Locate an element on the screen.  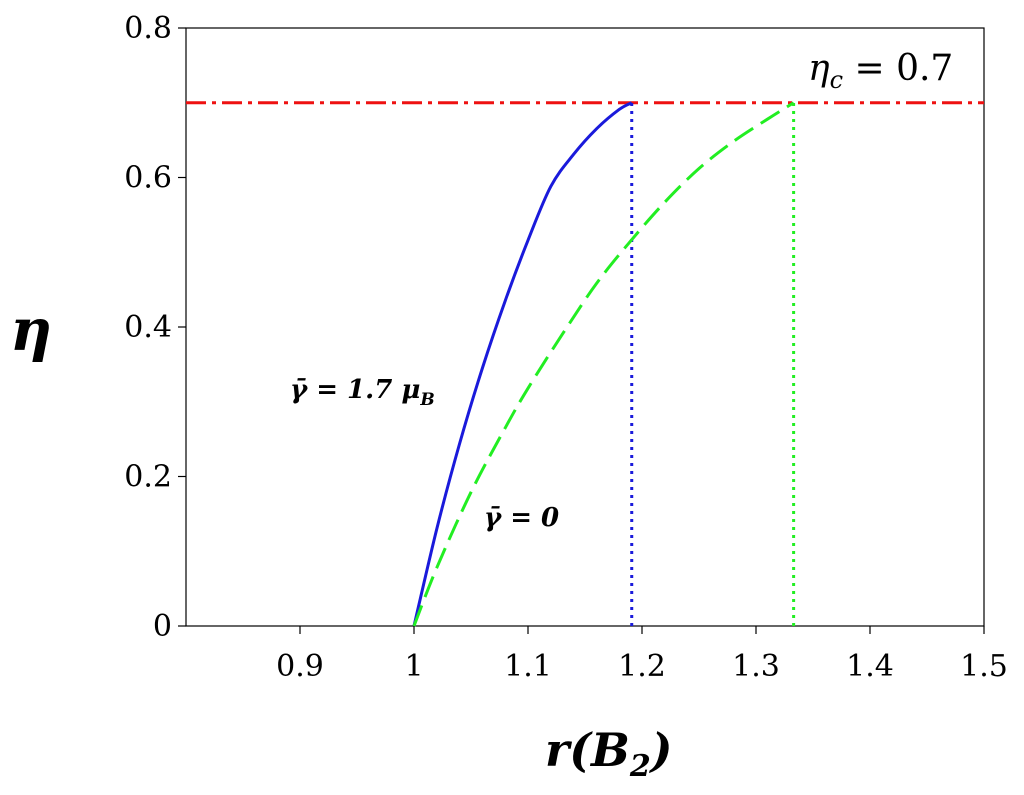
y-tick-label: 0.2 is located at coordinates (148, 477).